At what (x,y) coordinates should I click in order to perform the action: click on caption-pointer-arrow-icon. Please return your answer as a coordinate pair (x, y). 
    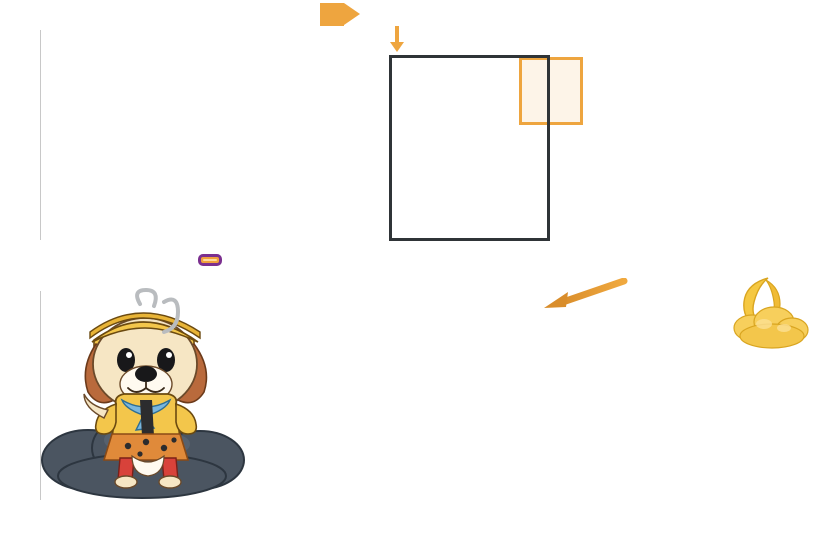
    Looking at the image, I should click on (586, 293).